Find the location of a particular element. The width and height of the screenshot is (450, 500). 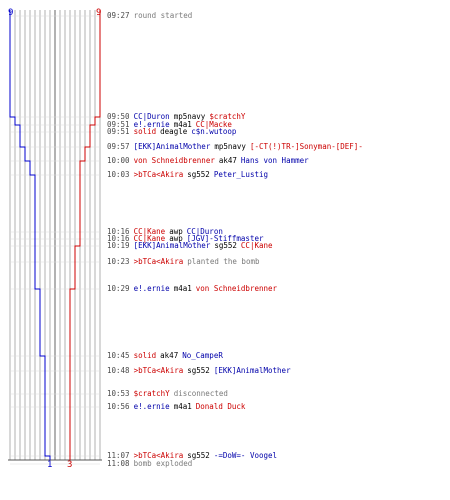

event-row: 10:48 >bTCa<Akira sg552 [EKK]AnimalMother is located at coordinates (201, 371).